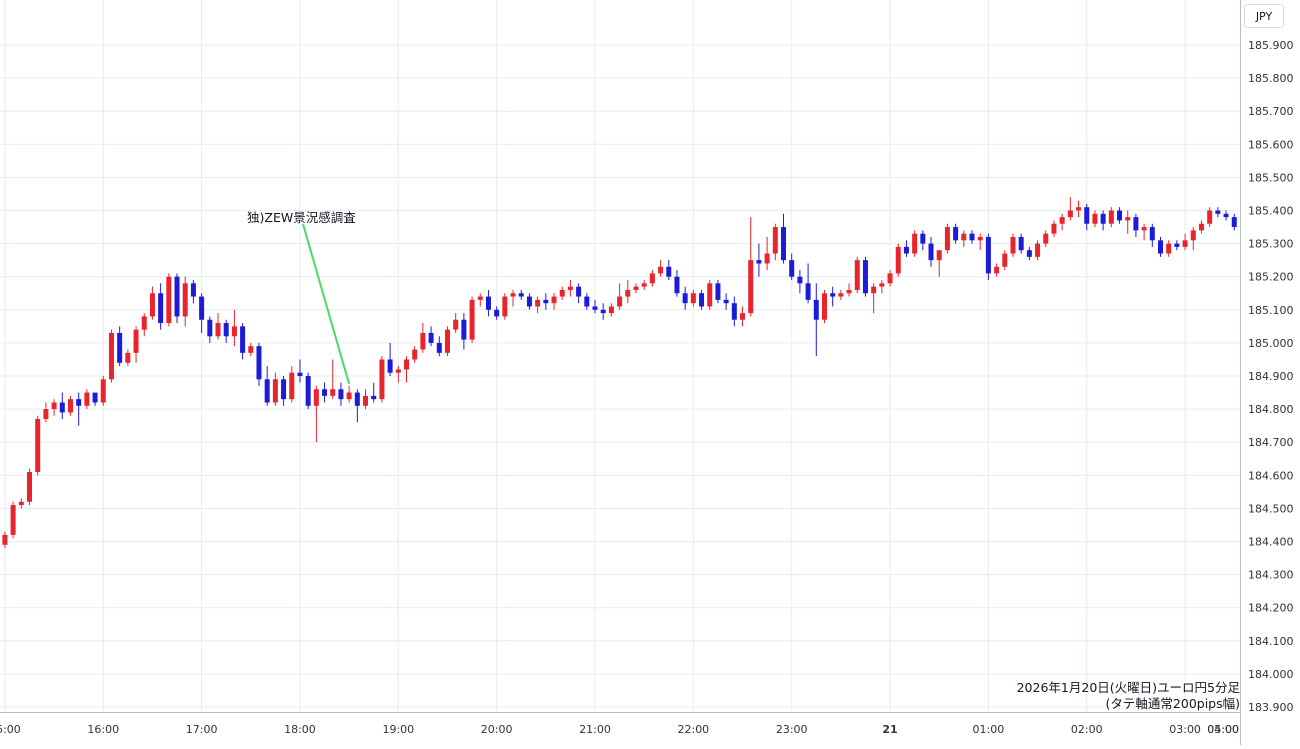 This screenshot has width=1300, height=749. Describe the element at coordinates (1271, 641) in the screenshot. I see `y-tick-label: 184.100` at that location.